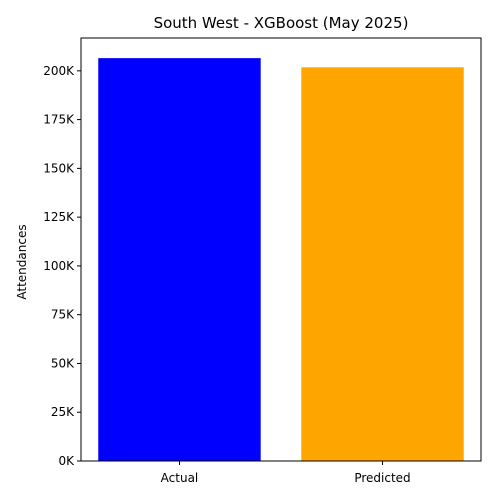  Describe the element at coordinates (63, 363) in the screenshot. I see `y-tick-label: 50K` at that location.